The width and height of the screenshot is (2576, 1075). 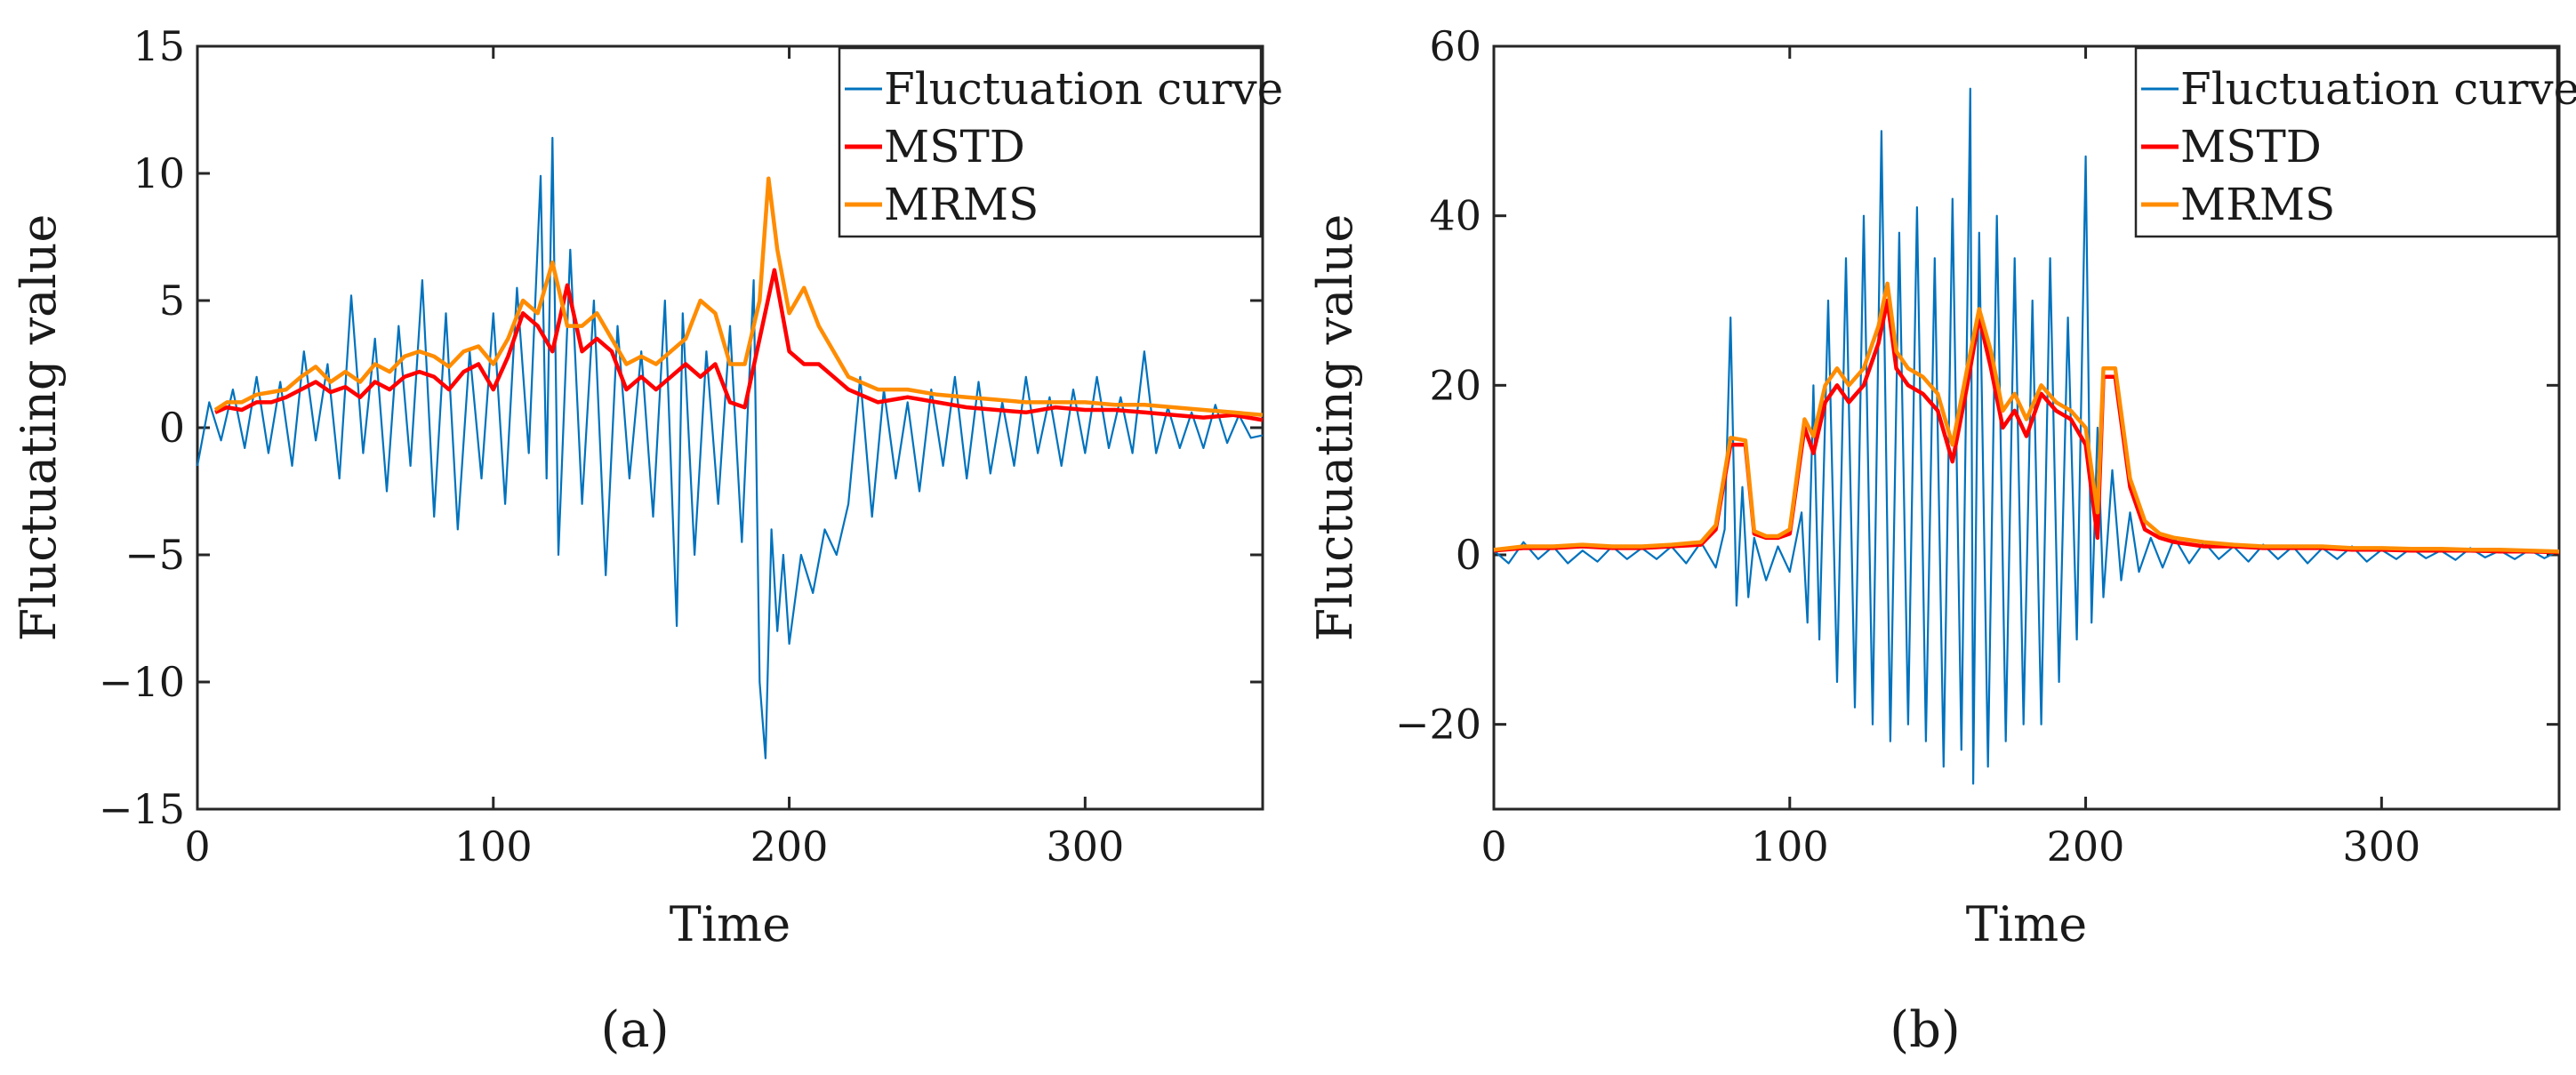 I want to click on panel-label-a: (a), so click(x=634, y=1030).